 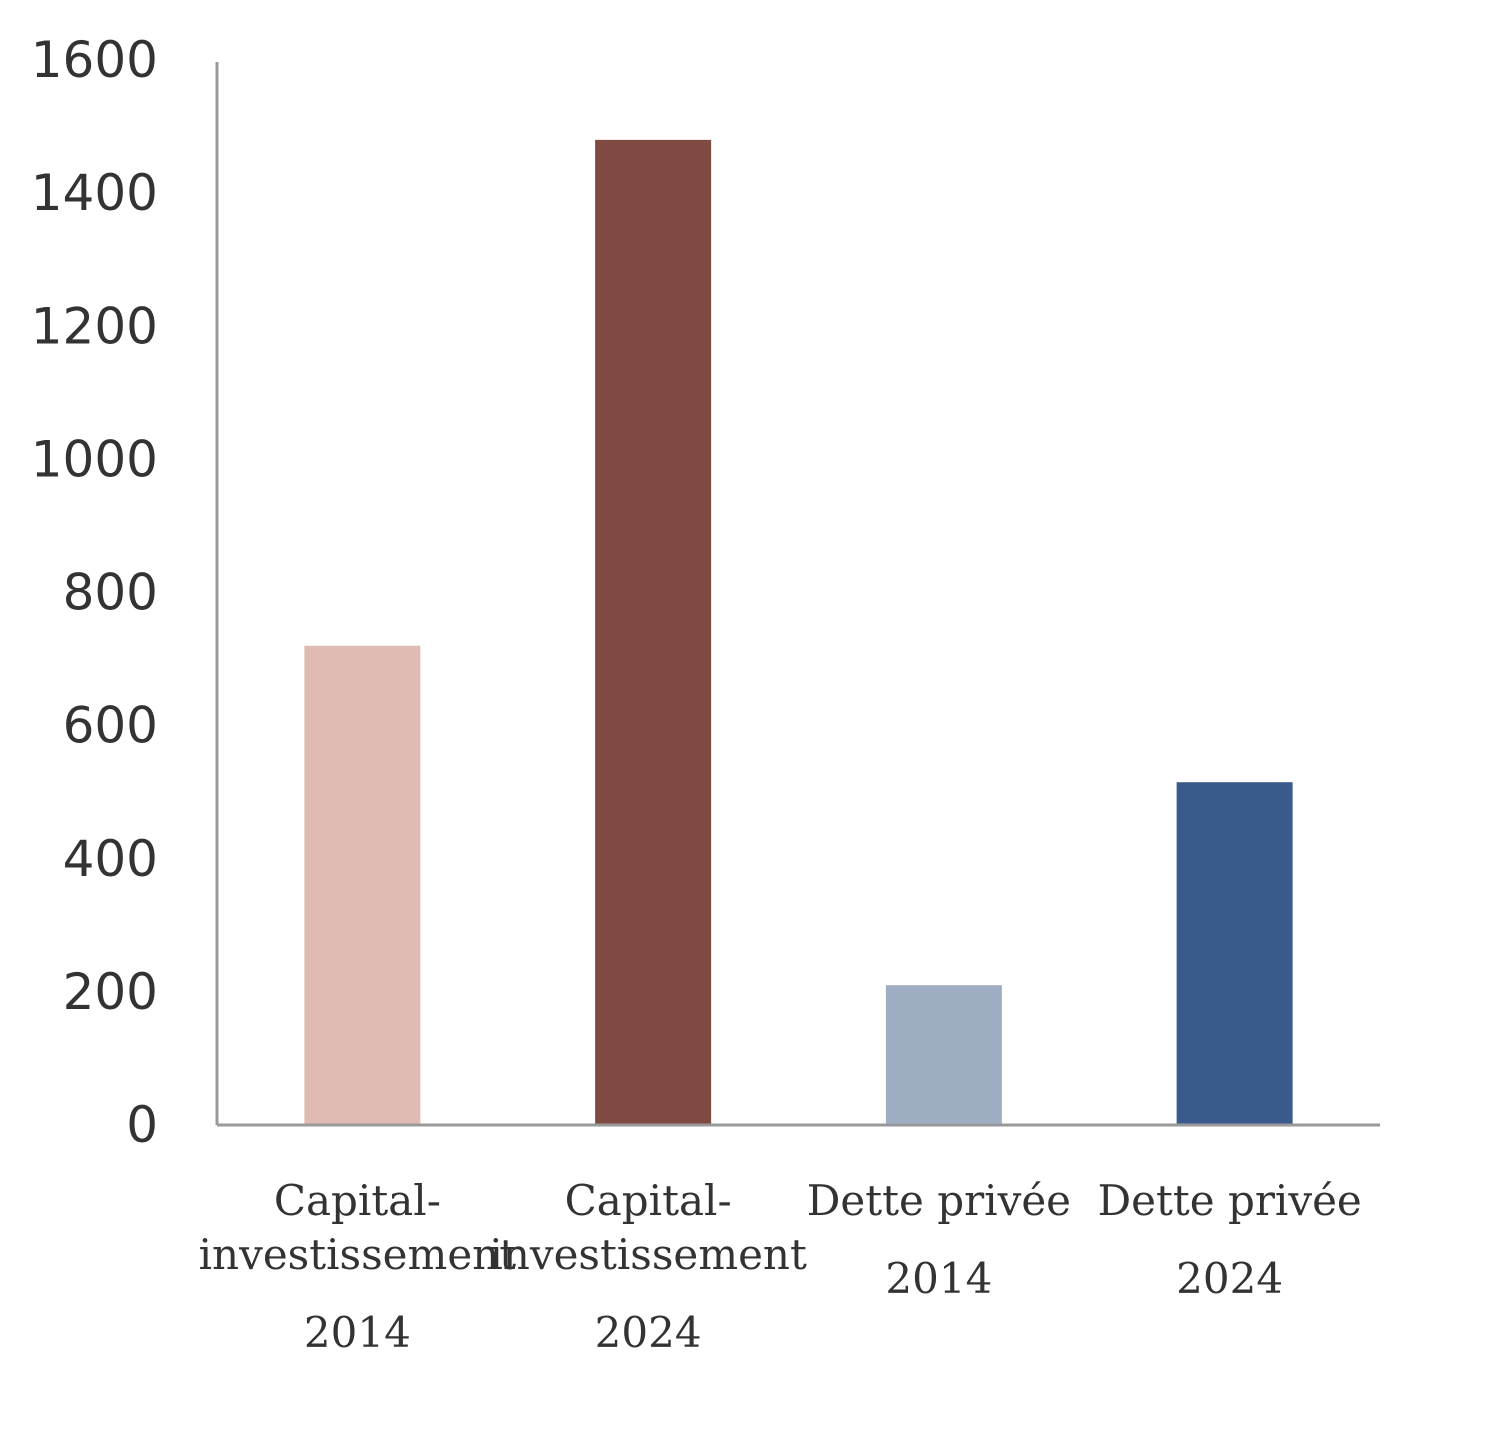 What do you see at coordinates (94, 326) in the screenshot?
I see `y-tick-label: 1200` at bounding box center [94, 326].